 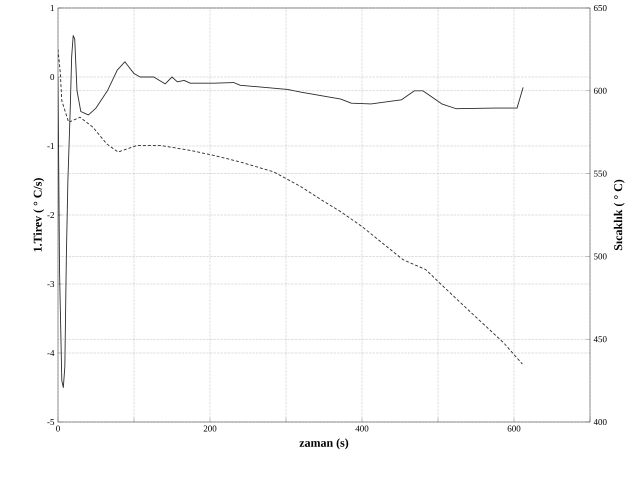 What do you see at coordinates (600, 256) in the screenshot?
I see `y2-tick-label: 500` at bounding box center [600, 256].